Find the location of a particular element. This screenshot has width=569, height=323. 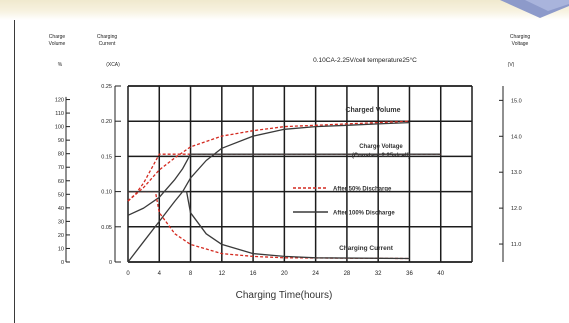

legend-label-100: After 100% Discharge is located at coordinates (364, 214).